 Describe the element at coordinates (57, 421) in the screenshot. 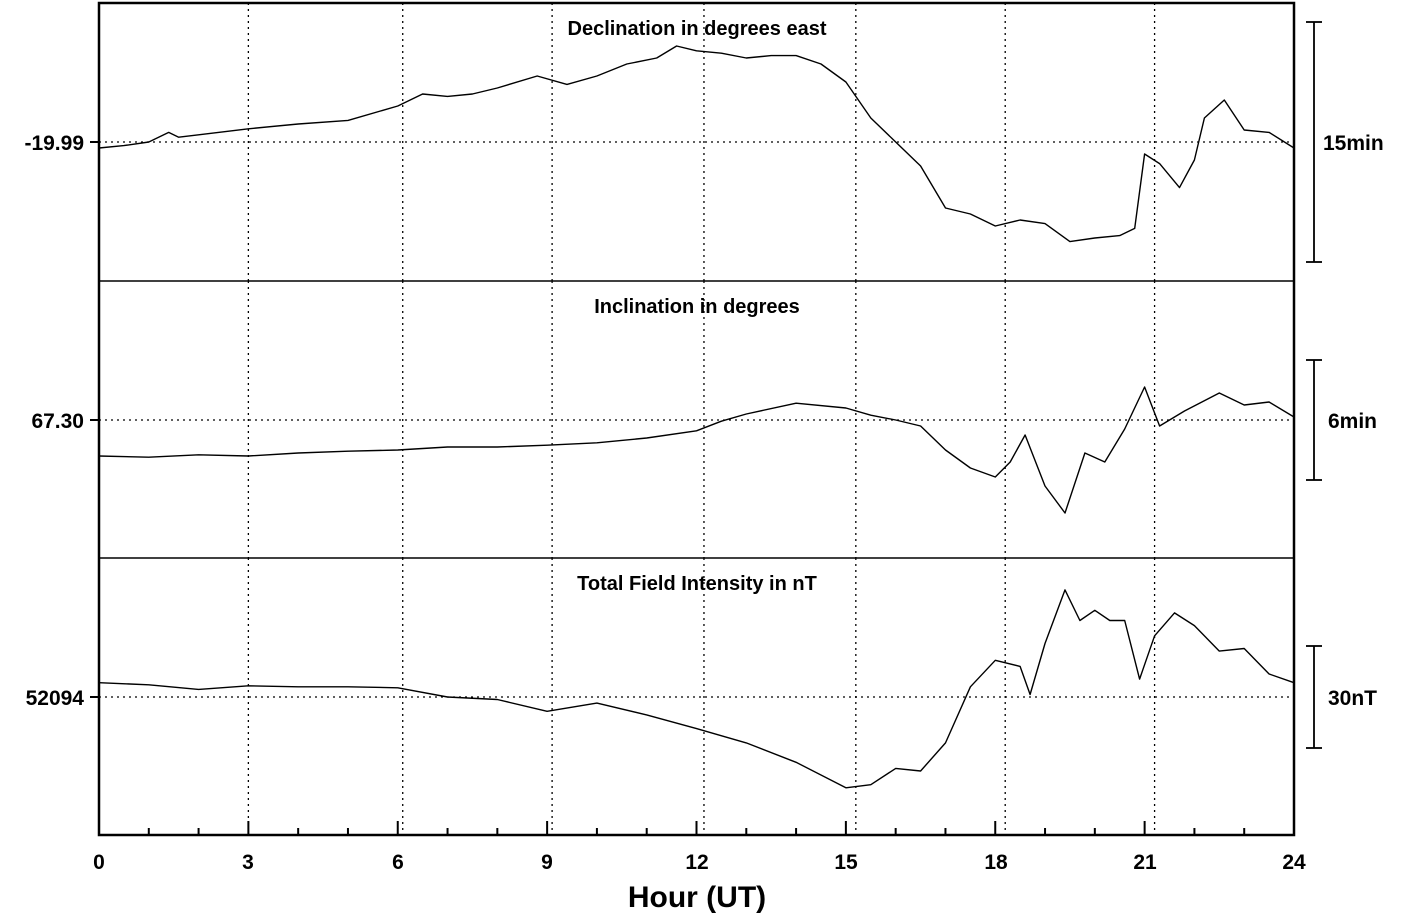

I see `baseline-label-inclination: 67.30` at that location.